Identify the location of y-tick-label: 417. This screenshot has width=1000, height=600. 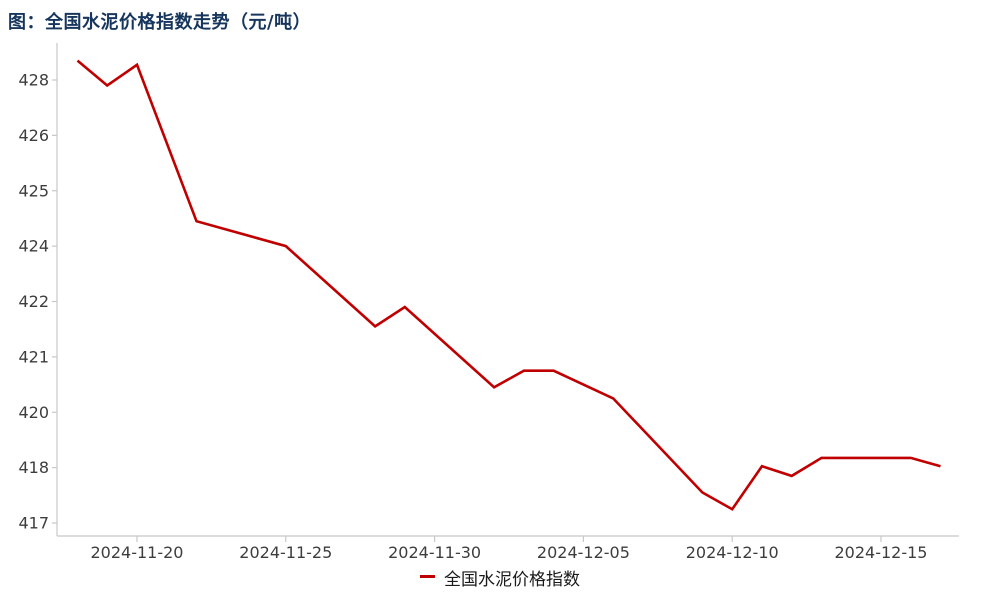
(33, 523).